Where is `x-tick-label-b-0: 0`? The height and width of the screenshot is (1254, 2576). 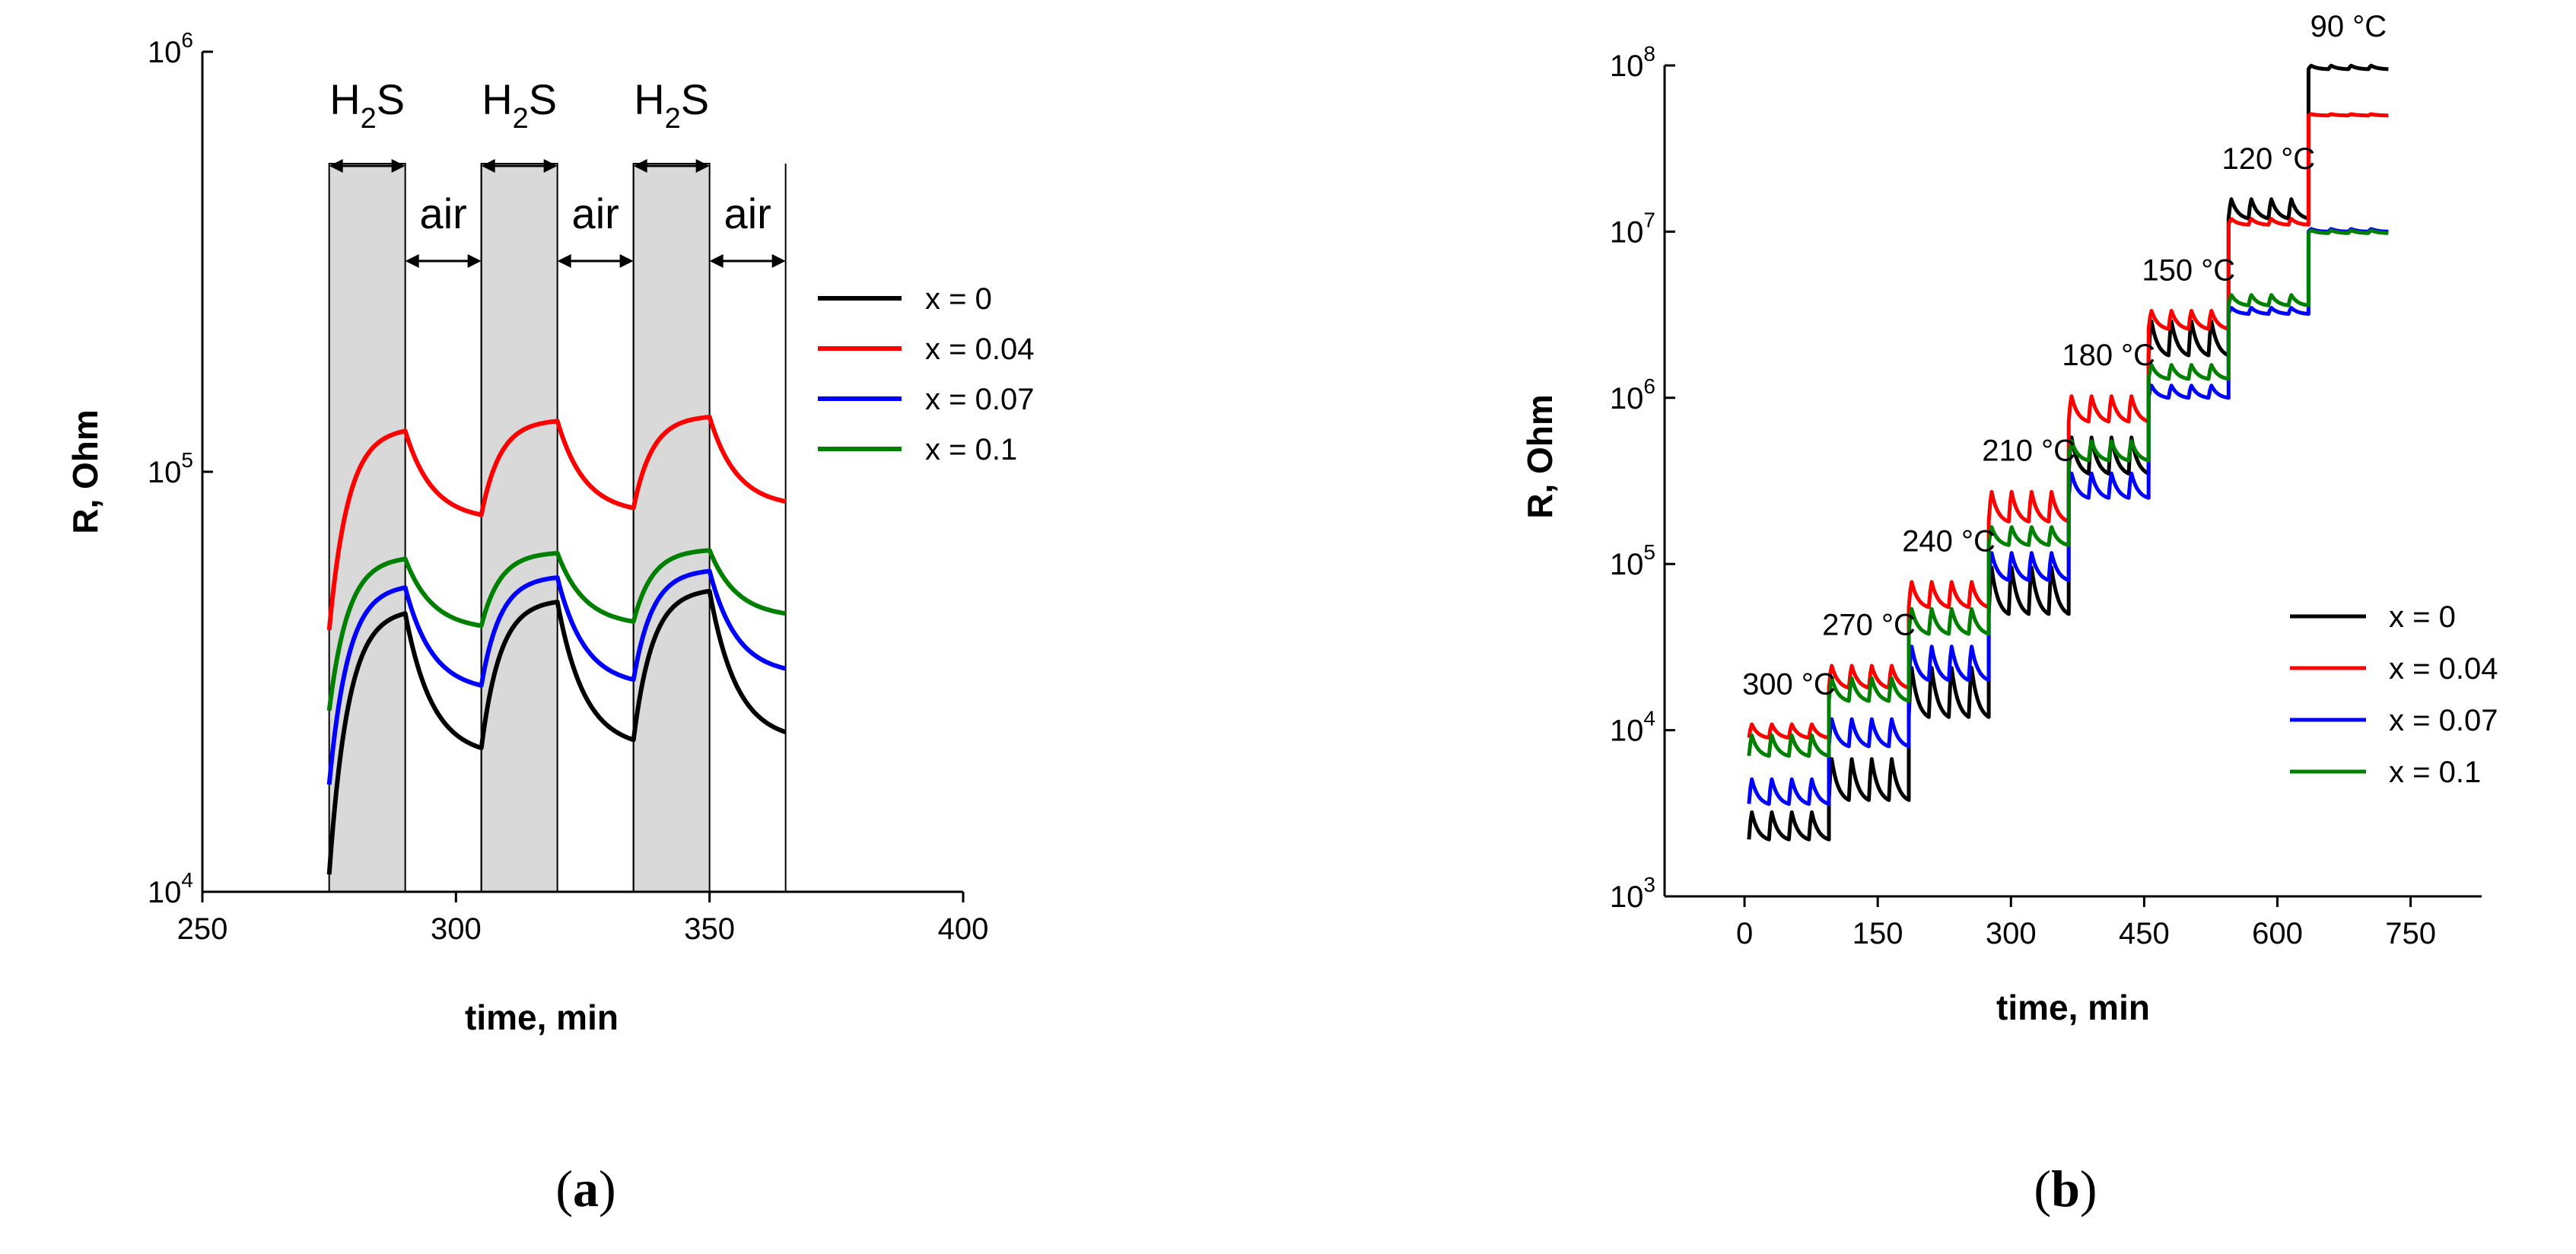
x-tick-label-b-0: 0 is located at coordinates (1744, 933).